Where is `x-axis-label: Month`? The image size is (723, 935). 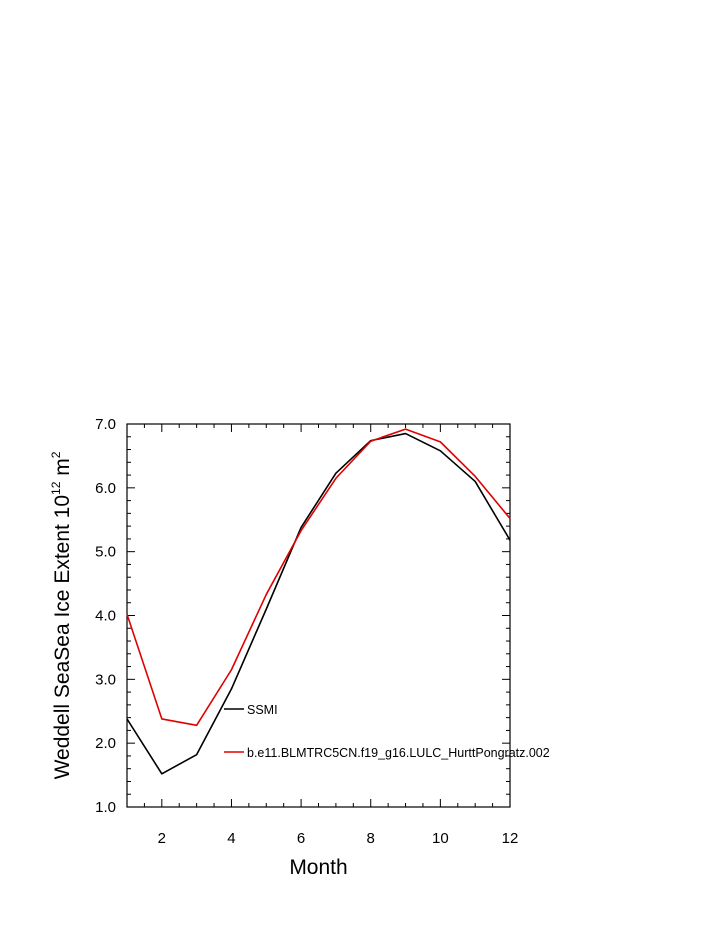 x-axis-label: Month is located at coordinates (318, 867).